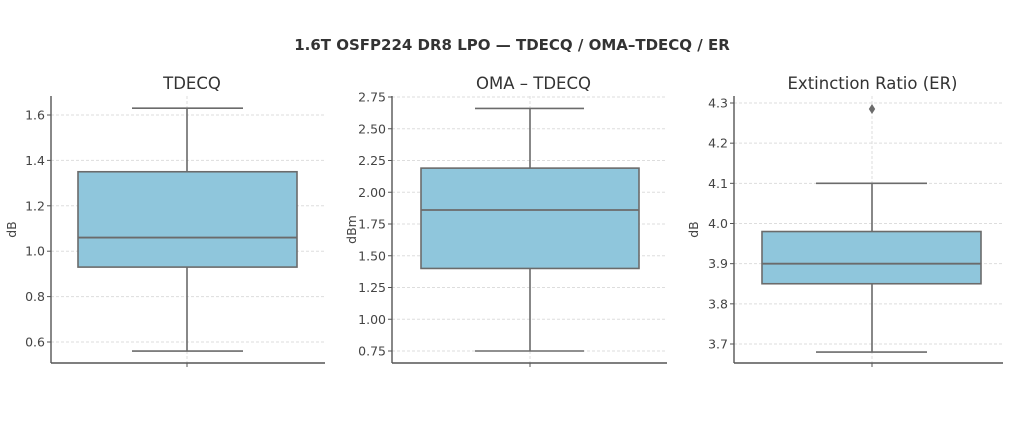 This screenshot has width=1024, height=421. What do you see at coordinates (372, 255) in the screenshot?
I see `y-tick-label: 1.50` at bounding box center [372, 255].